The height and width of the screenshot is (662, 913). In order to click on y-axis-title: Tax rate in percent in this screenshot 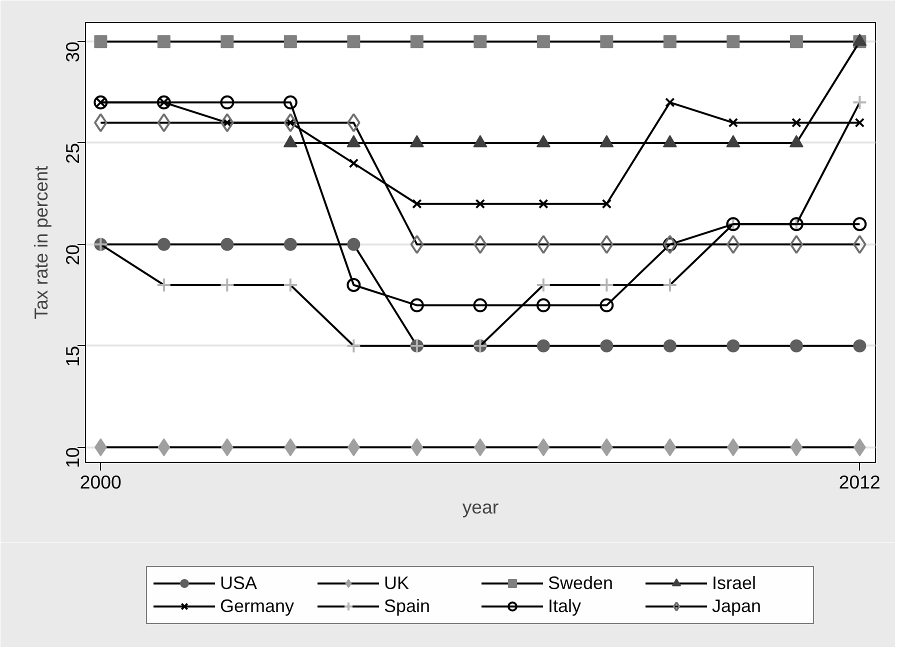, I will do `click(41, 242)`.